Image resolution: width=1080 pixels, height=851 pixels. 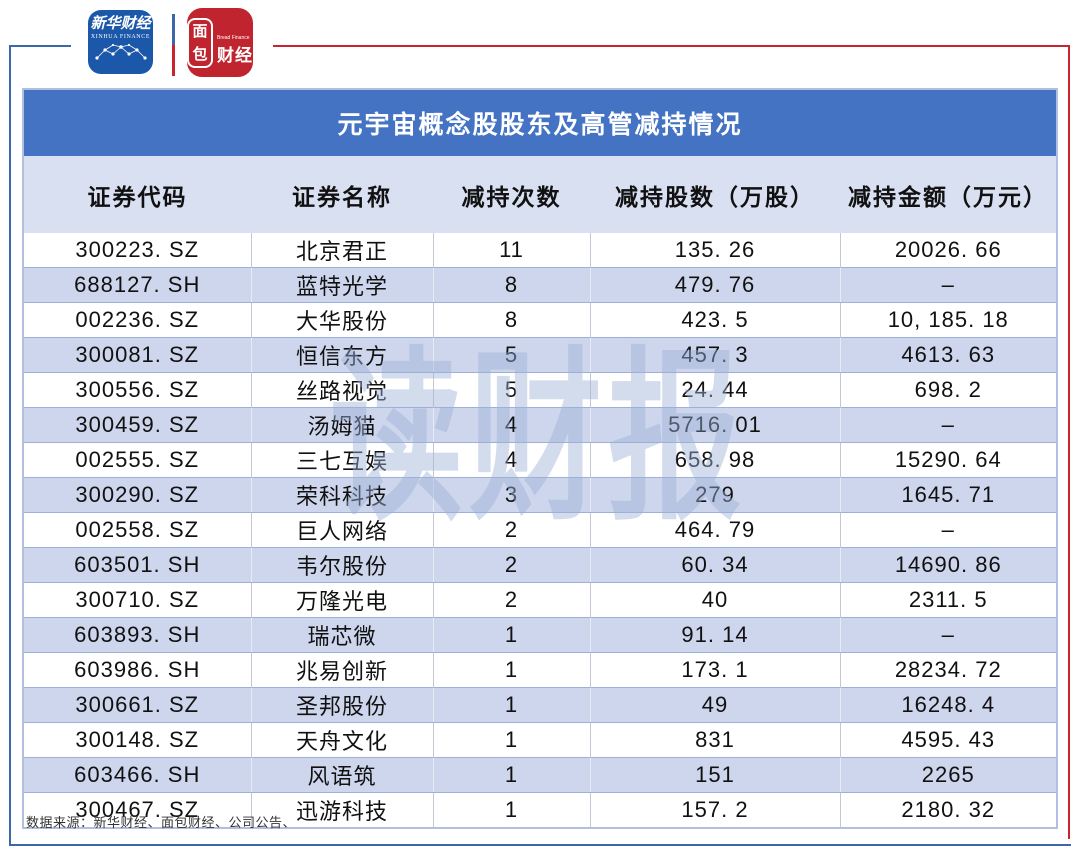 I want to click on table-cell: 40, so click(x=715, y=600).